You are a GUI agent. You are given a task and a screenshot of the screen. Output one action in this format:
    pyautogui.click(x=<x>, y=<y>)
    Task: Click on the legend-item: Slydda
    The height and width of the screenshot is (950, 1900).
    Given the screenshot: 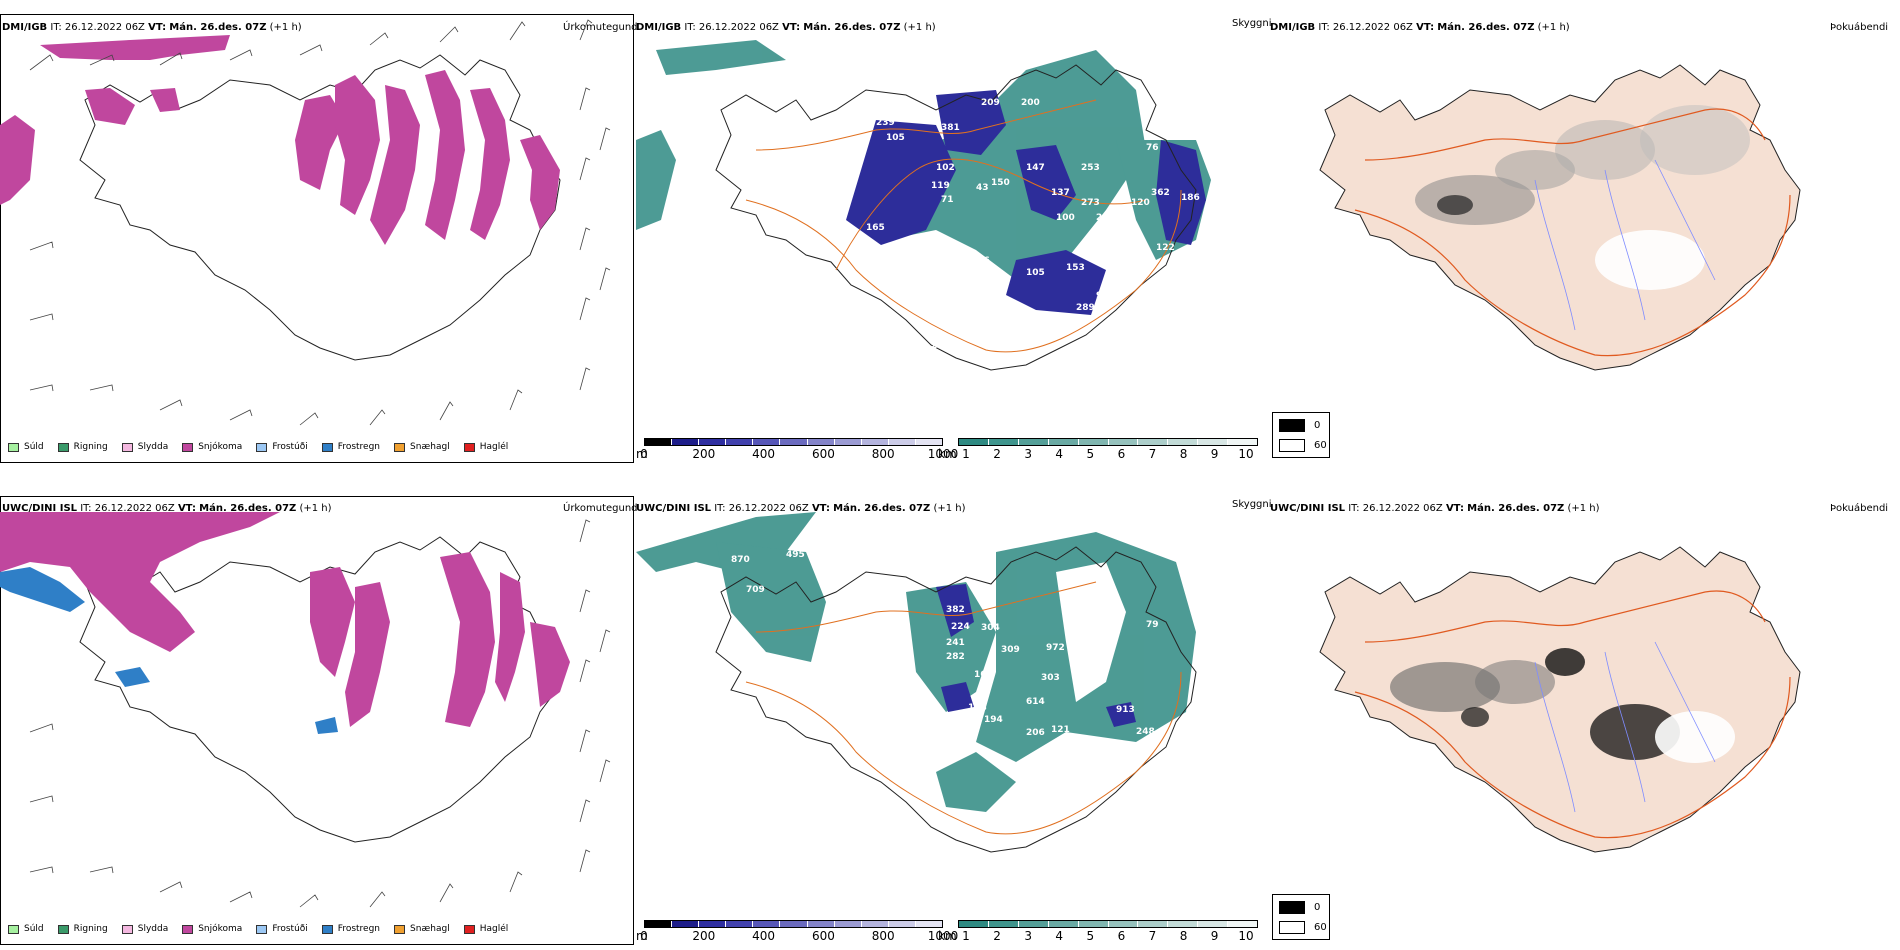 What is the action you would take?
    pyautogui.click(x=144, y=447)
    